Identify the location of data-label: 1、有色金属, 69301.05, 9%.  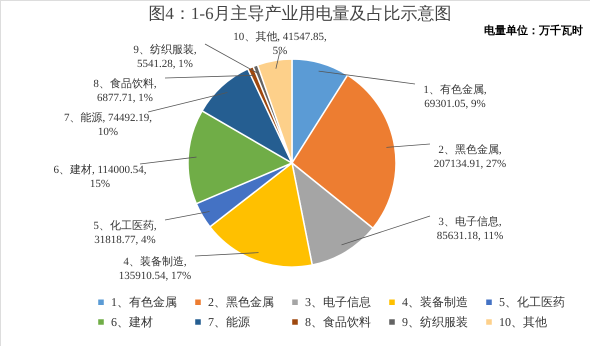
(455, 97).